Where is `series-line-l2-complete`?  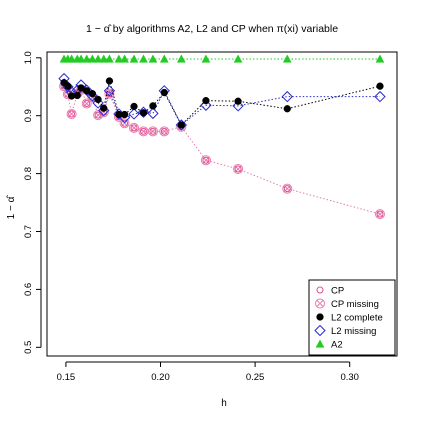
series-line-l2-complete is located at coordinates (222, 103).